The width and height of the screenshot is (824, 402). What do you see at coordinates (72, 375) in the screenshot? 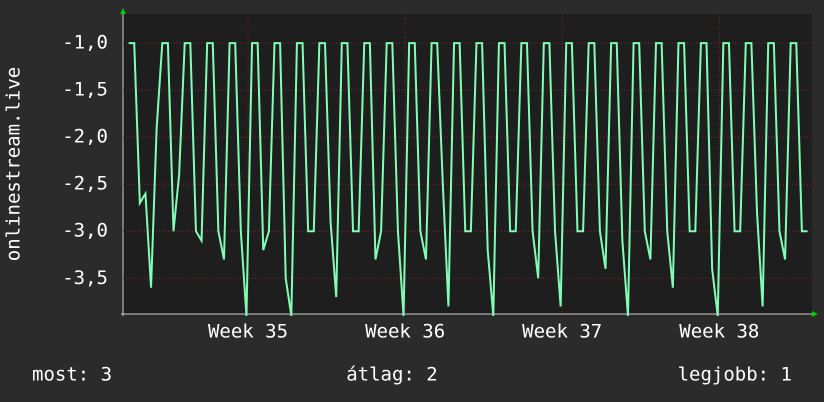
I see `stat-current: most: 3` at bounding box center [72, 375].